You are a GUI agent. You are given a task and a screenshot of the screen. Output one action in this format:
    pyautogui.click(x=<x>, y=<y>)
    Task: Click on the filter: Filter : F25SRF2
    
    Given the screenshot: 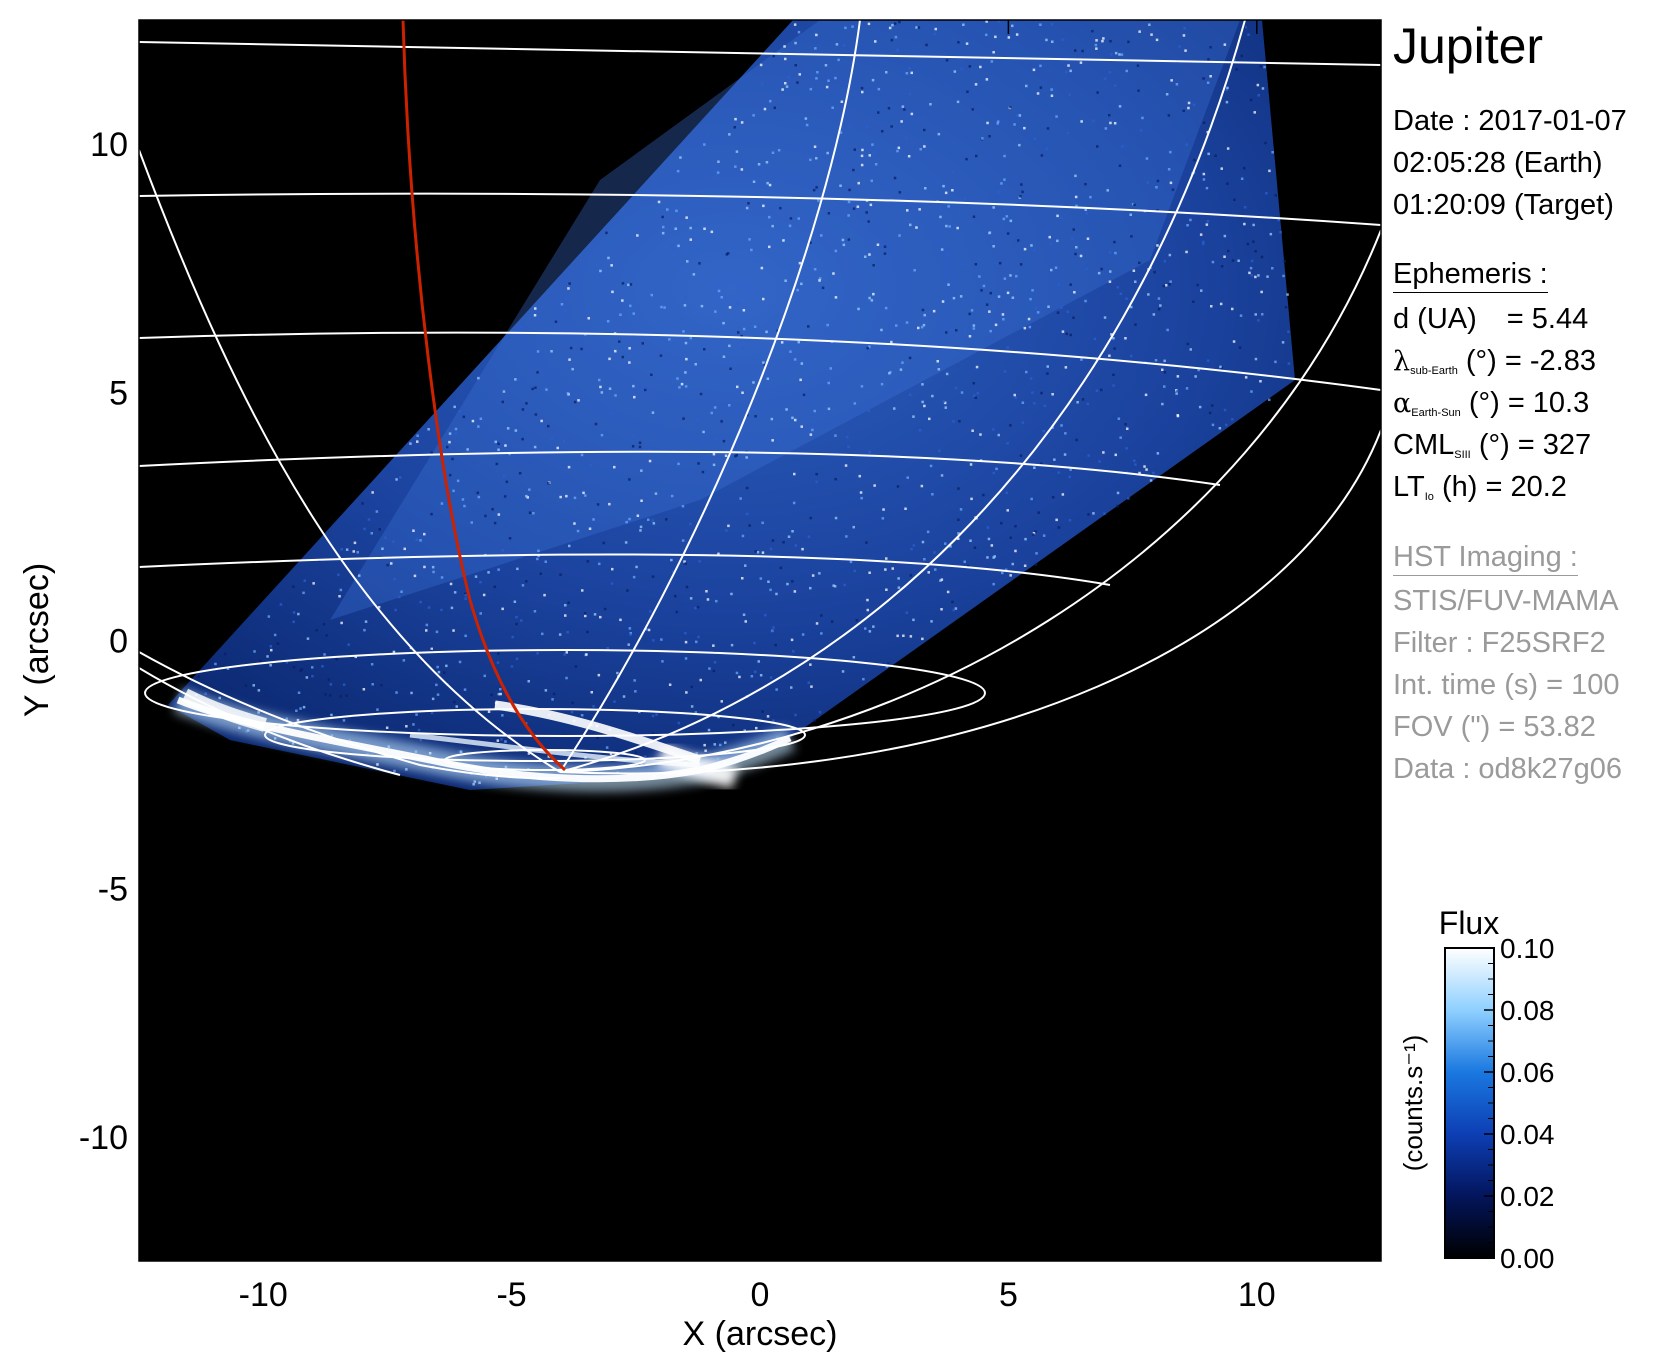 What is the action you would take?
    pyautogui.click(x=1499, y=643)
    